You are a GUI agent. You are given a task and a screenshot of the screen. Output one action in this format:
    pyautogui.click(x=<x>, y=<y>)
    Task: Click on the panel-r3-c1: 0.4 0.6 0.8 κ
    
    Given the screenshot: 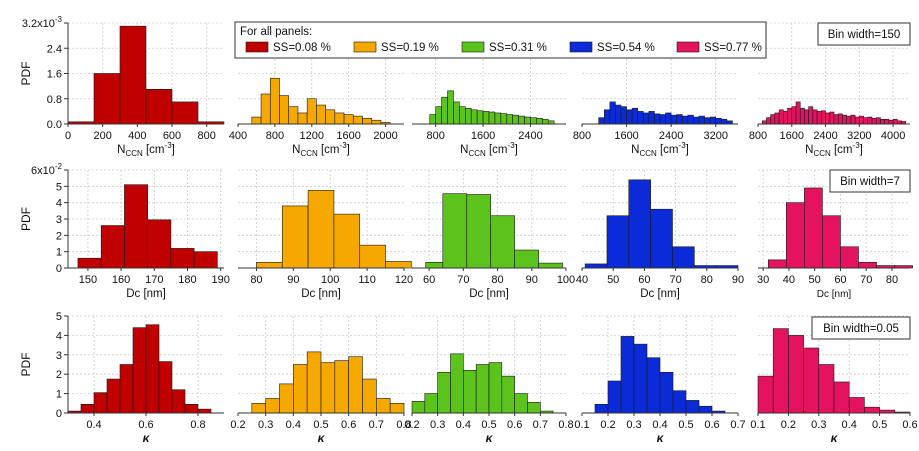 What is the action you would take?
    pyautogui.click(x=145, y=380)
    